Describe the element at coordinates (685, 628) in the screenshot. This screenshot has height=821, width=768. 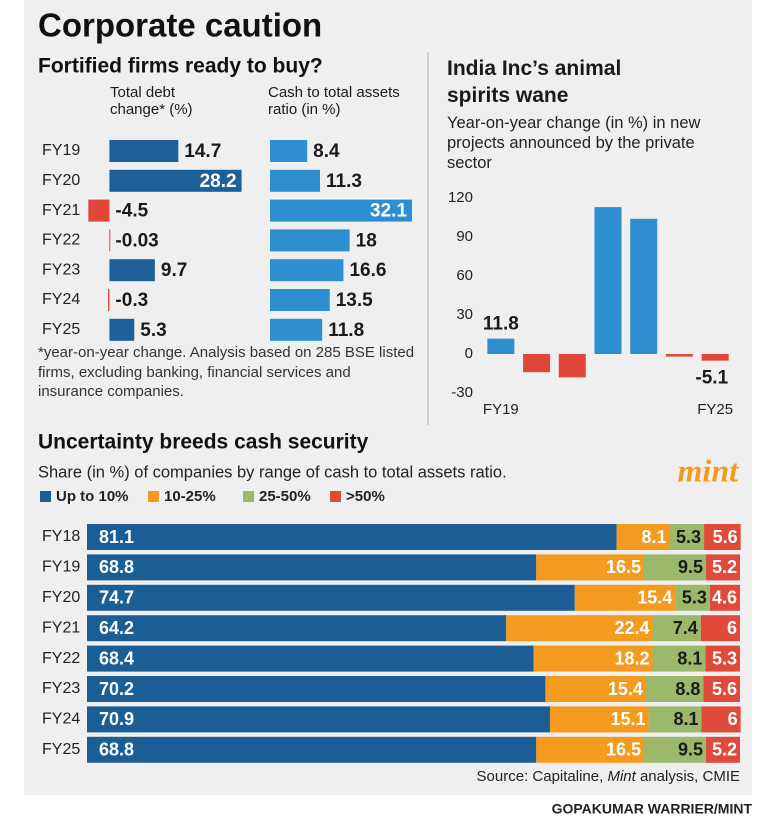
I see `value-label: 7.4` at that location.